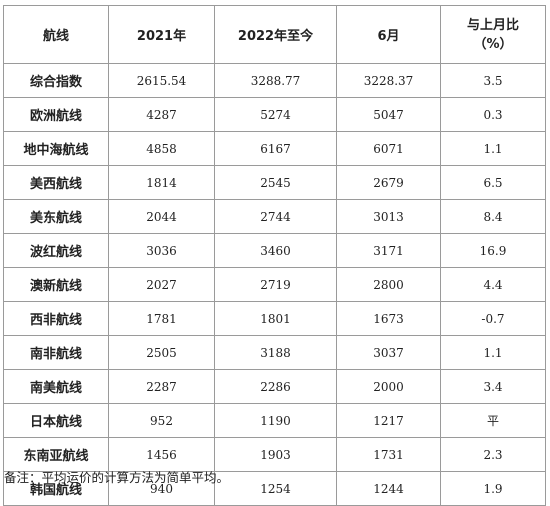  Describe the element at coordinates (56, 148) in the screenshot. I see `route-name-cell: 地中海航线` at that location.